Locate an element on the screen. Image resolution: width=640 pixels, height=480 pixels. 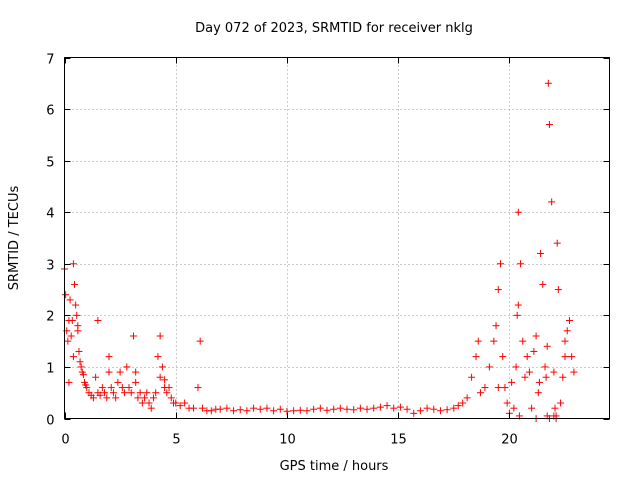
y-tick-label: 3 is located at coordinates (50, 266).